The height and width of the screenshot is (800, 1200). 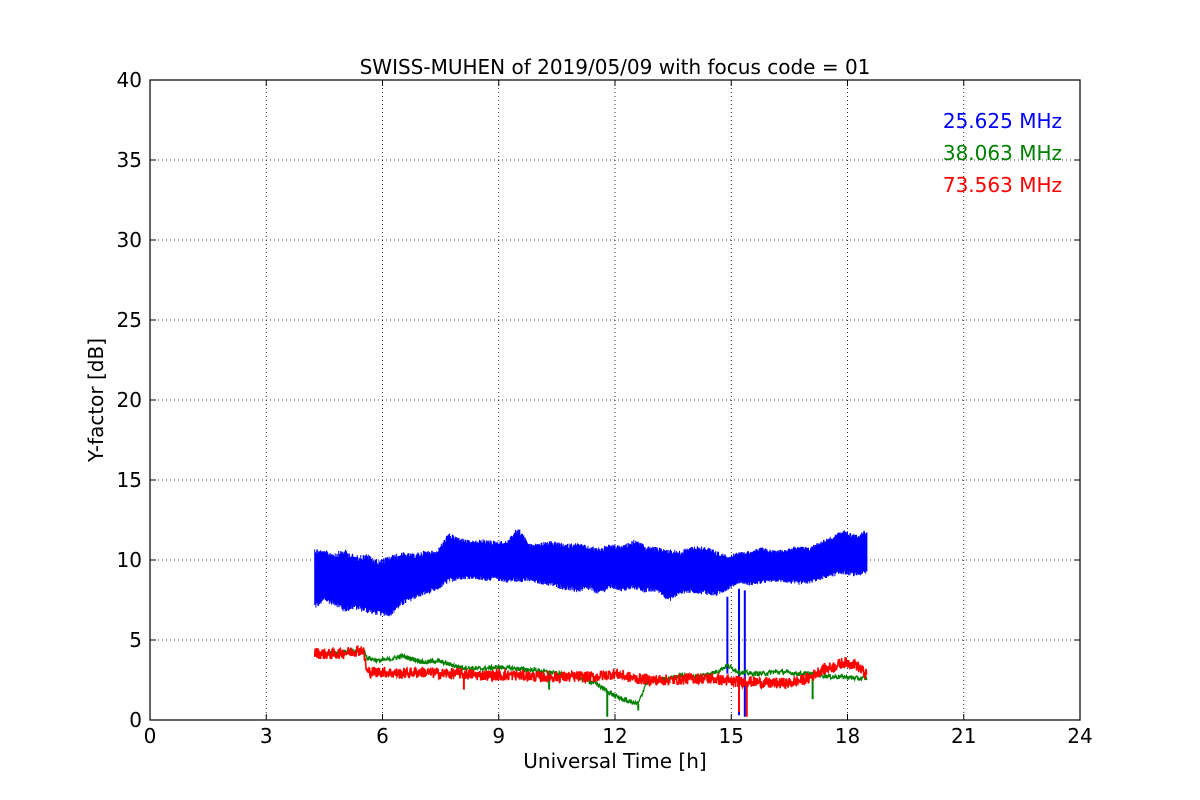 I want to click on legend-item-73-563: 73.563 MHz, so click(x=1002, y=185).